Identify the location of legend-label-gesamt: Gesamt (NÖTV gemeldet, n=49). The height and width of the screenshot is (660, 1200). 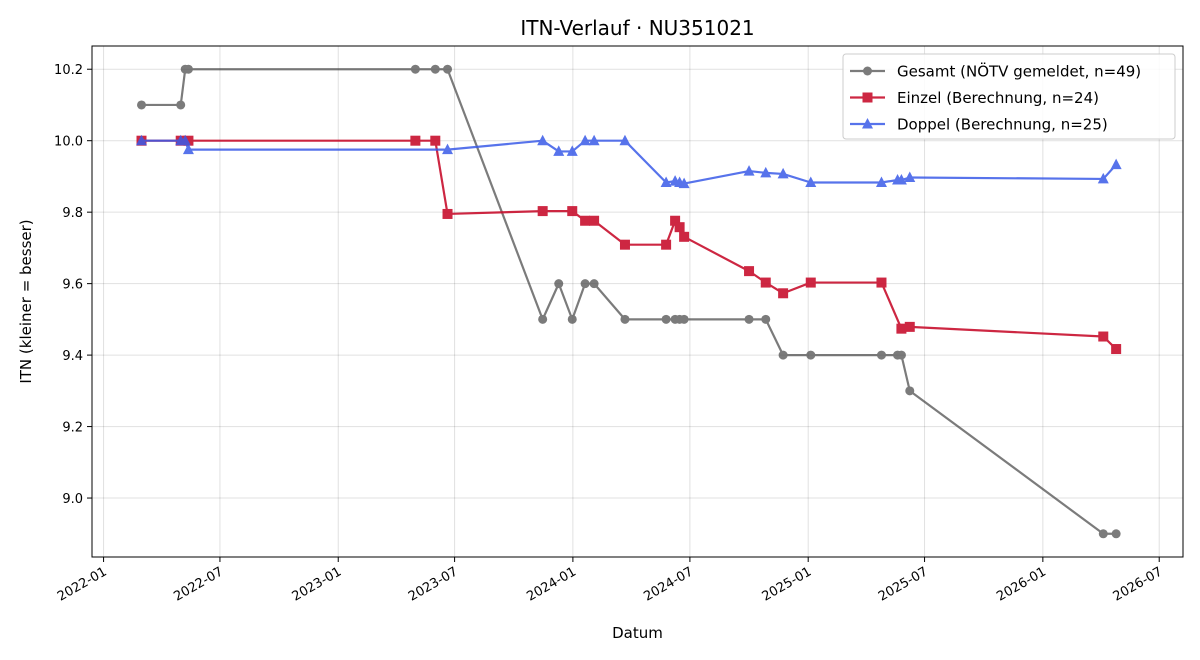
(1019, 71).